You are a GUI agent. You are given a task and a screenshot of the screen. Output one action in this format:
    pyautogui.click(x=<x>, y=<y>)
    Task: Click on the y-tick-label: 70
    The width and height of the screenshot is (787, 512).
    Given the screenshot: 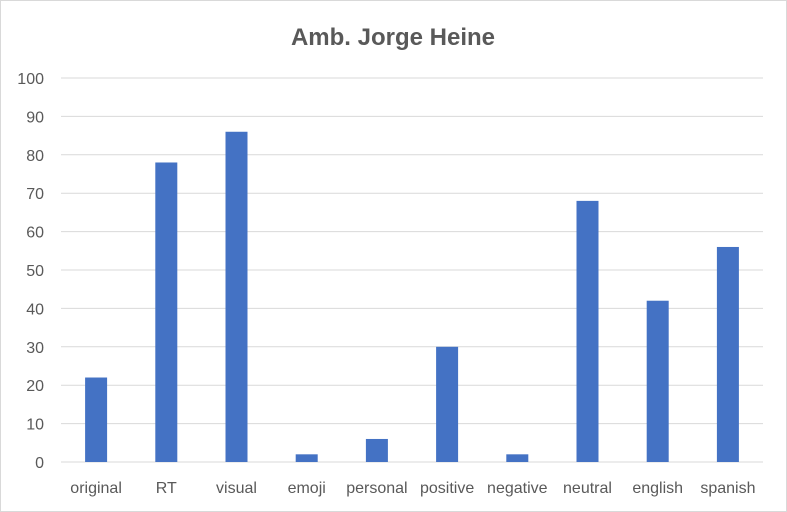 What is the action you would take?
    pyautogui.click(x=35, y=194)
    